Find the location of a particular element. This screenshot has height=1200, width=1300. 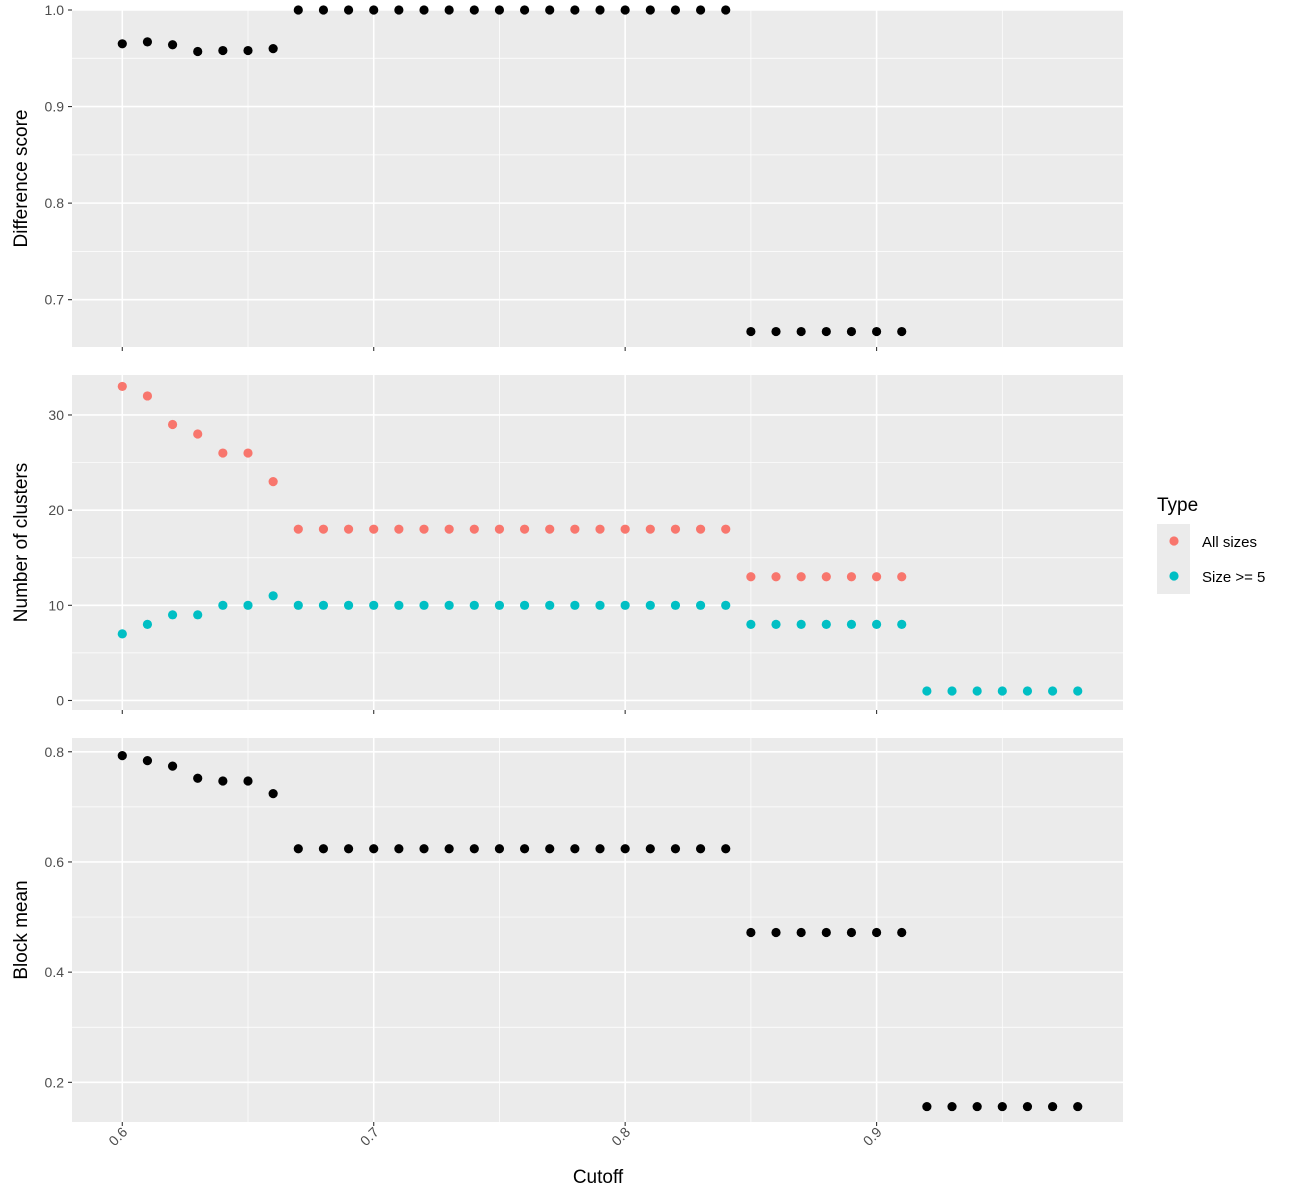

x-tick-label: 0.7 is located at coordinates (369, 1136).